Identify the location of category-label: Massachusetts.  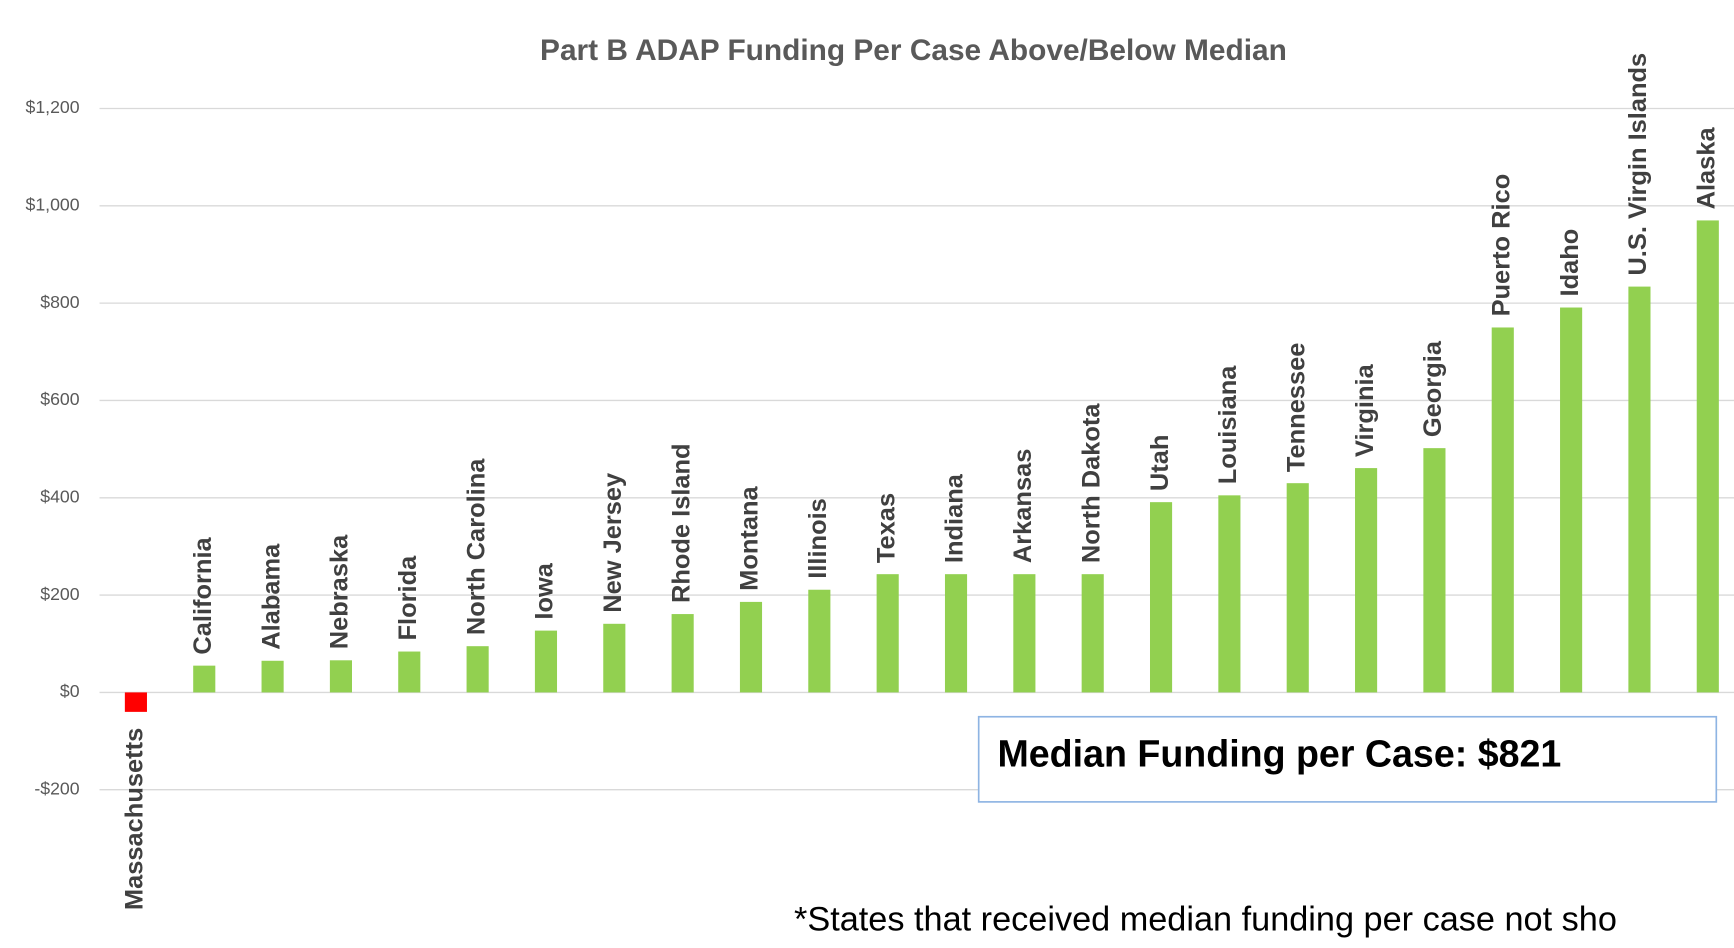
(135, 819).